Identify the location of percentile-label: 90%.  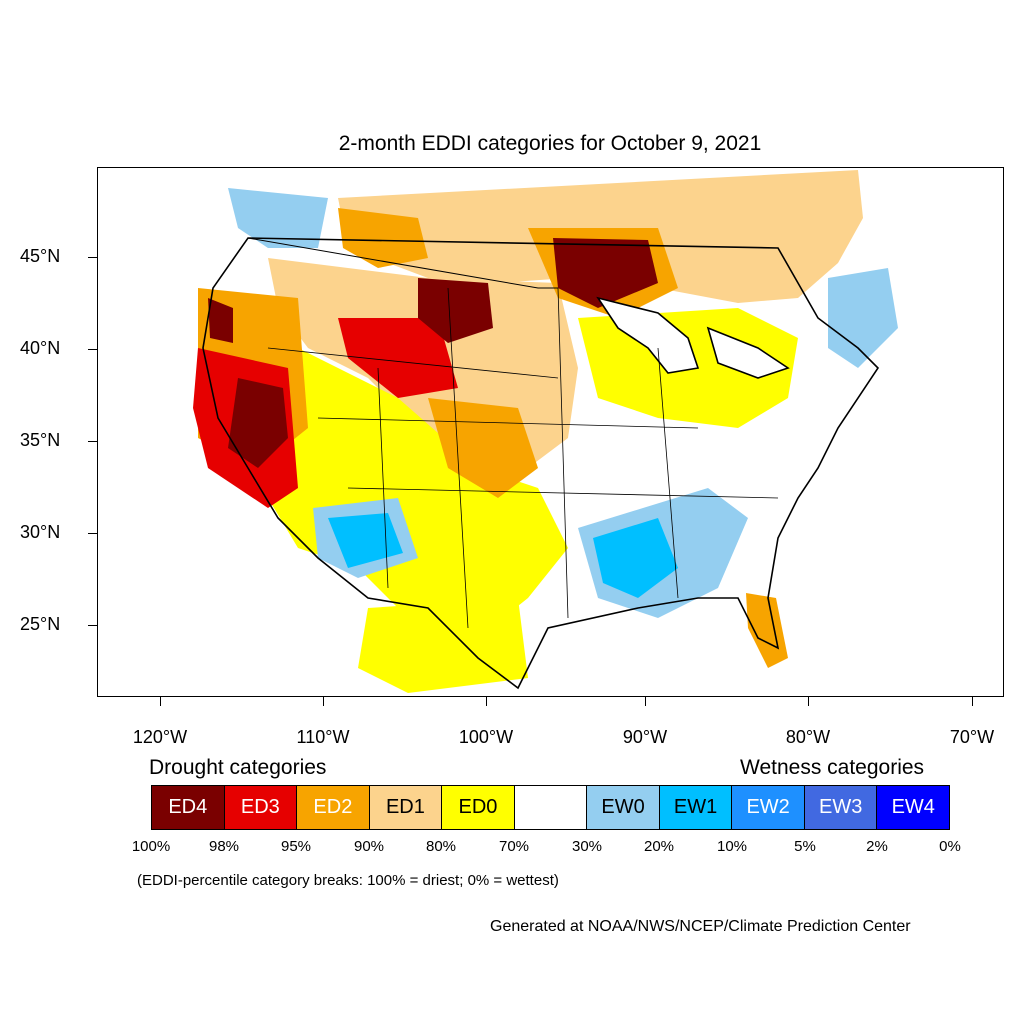
(369, 846).